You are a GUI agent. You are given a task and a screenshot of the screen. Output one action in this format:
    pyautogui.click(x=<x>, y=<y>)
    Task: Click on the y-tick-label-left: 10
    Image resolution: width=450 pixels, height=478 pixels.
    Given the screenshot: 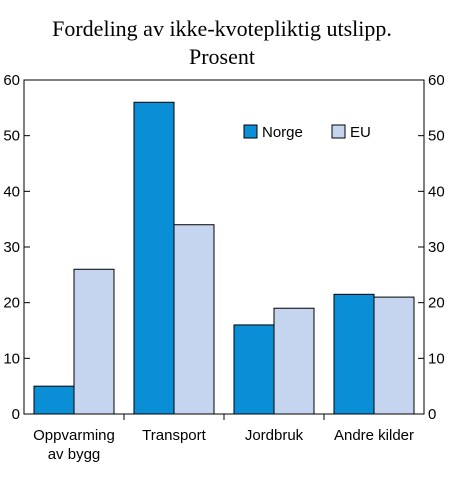 What is the action you would take?
    pyautogui.click(x=11, y=358)
    